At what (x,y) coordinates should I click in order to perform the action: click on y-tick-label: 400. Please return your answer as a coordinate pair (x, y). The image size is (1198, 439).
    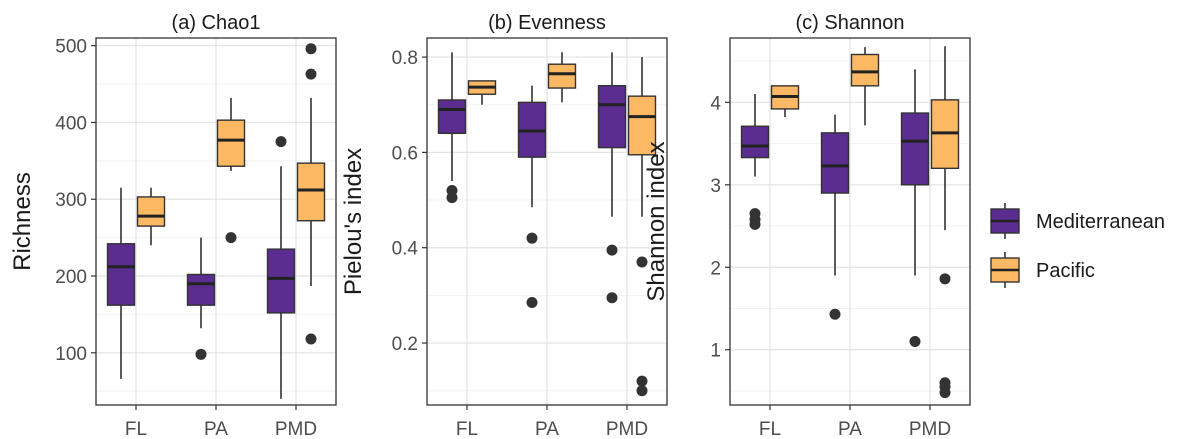
    Looking at the image, I should click on (71, 123).